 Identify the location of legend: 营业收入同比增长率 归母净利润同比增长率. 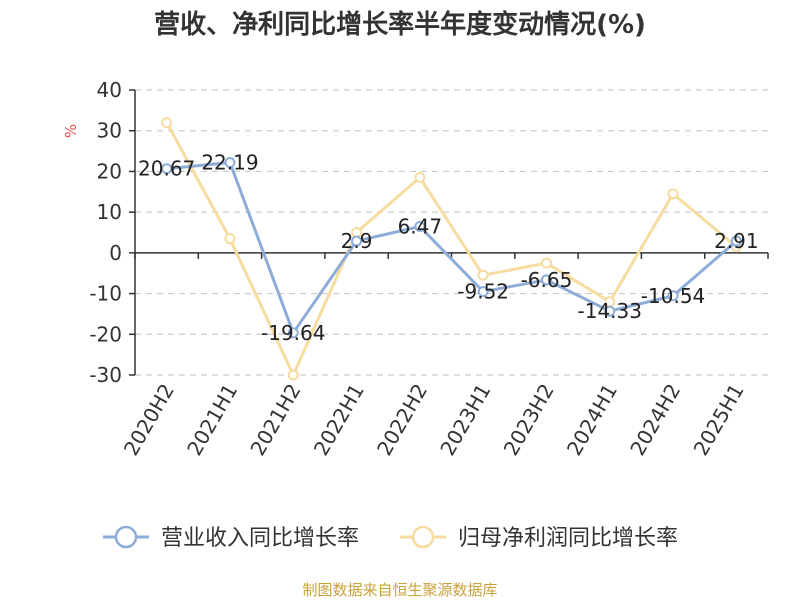
(390, 538).